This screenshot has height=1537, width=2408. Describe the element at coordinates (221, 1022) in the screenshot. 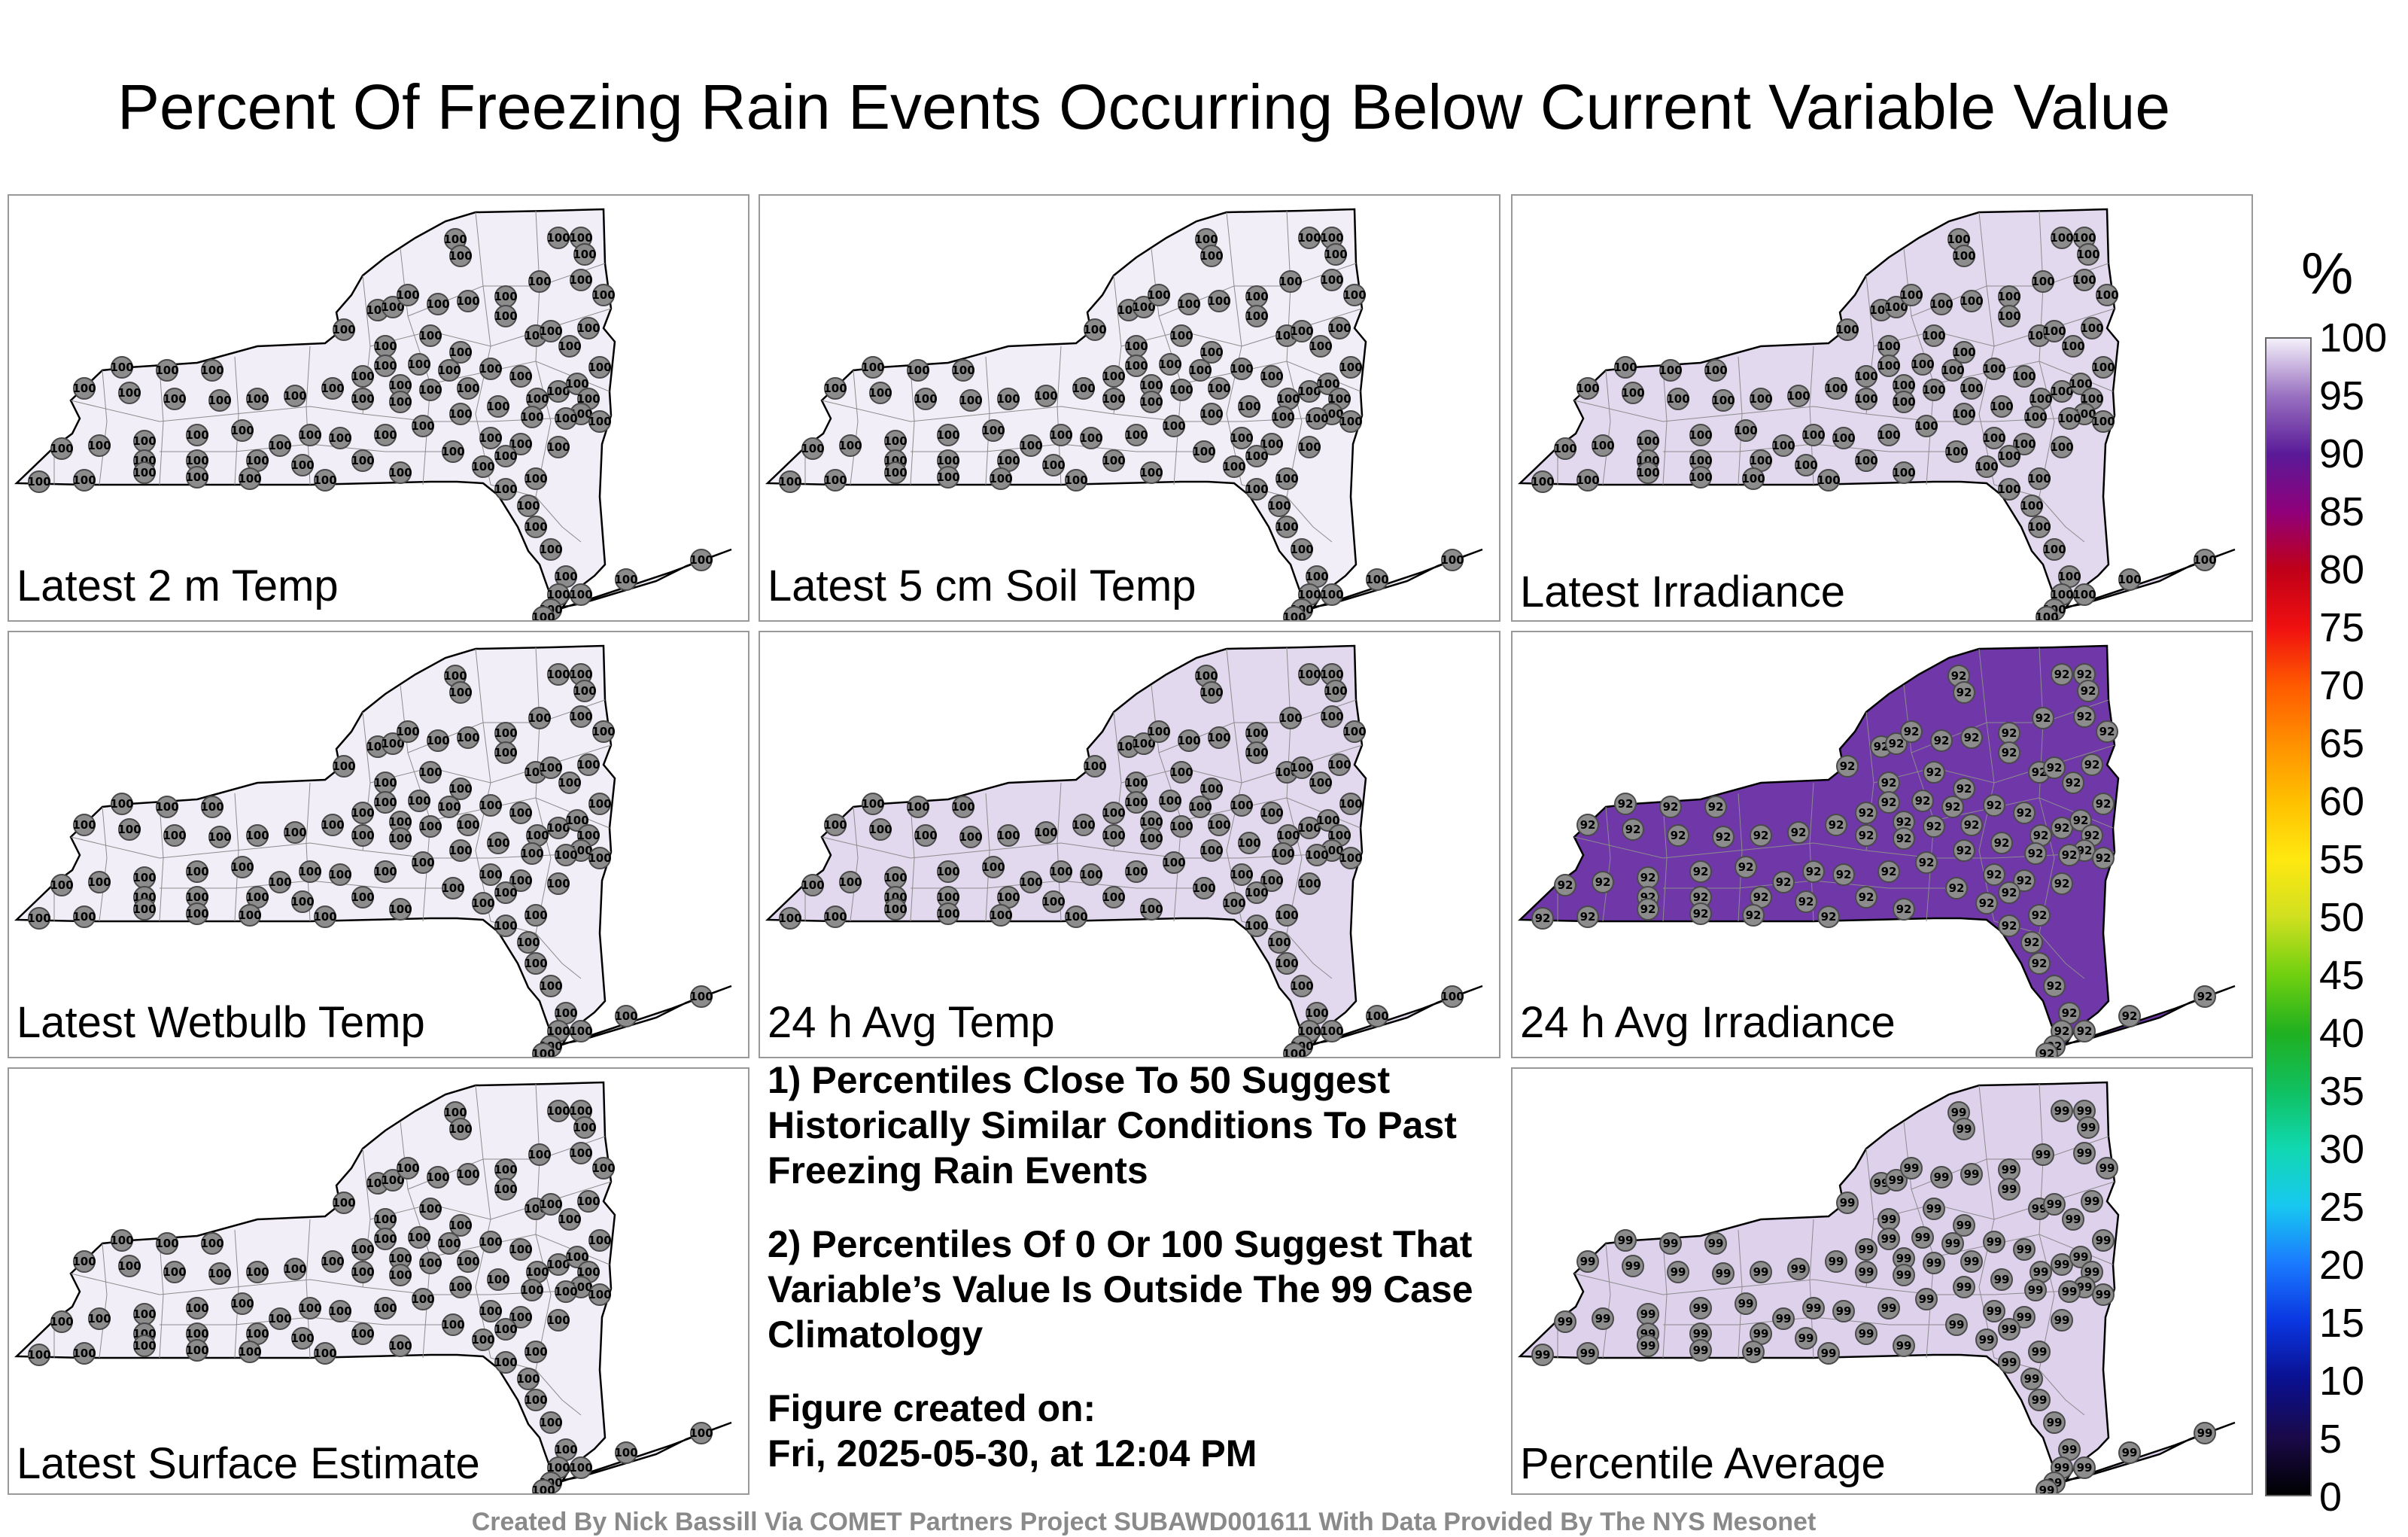

I see `panel-label: Latest Wetbulb Temp` at that location.